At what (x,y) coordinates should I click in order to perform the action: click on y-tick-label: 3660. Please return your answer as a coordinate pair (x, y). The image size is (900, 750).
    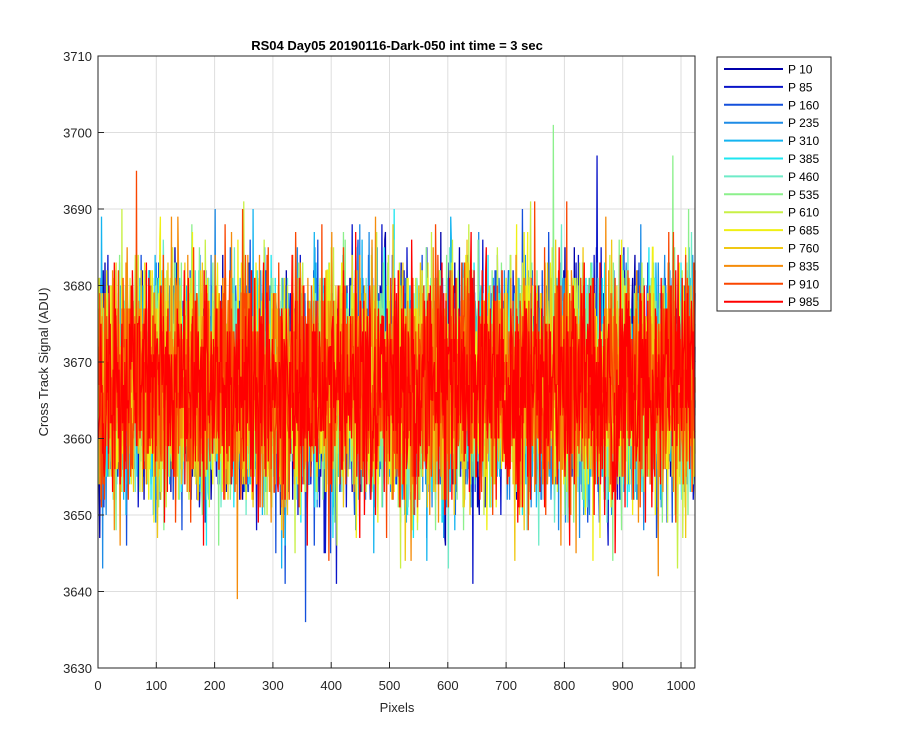
    Looking at the image, I should click on (77, 439).